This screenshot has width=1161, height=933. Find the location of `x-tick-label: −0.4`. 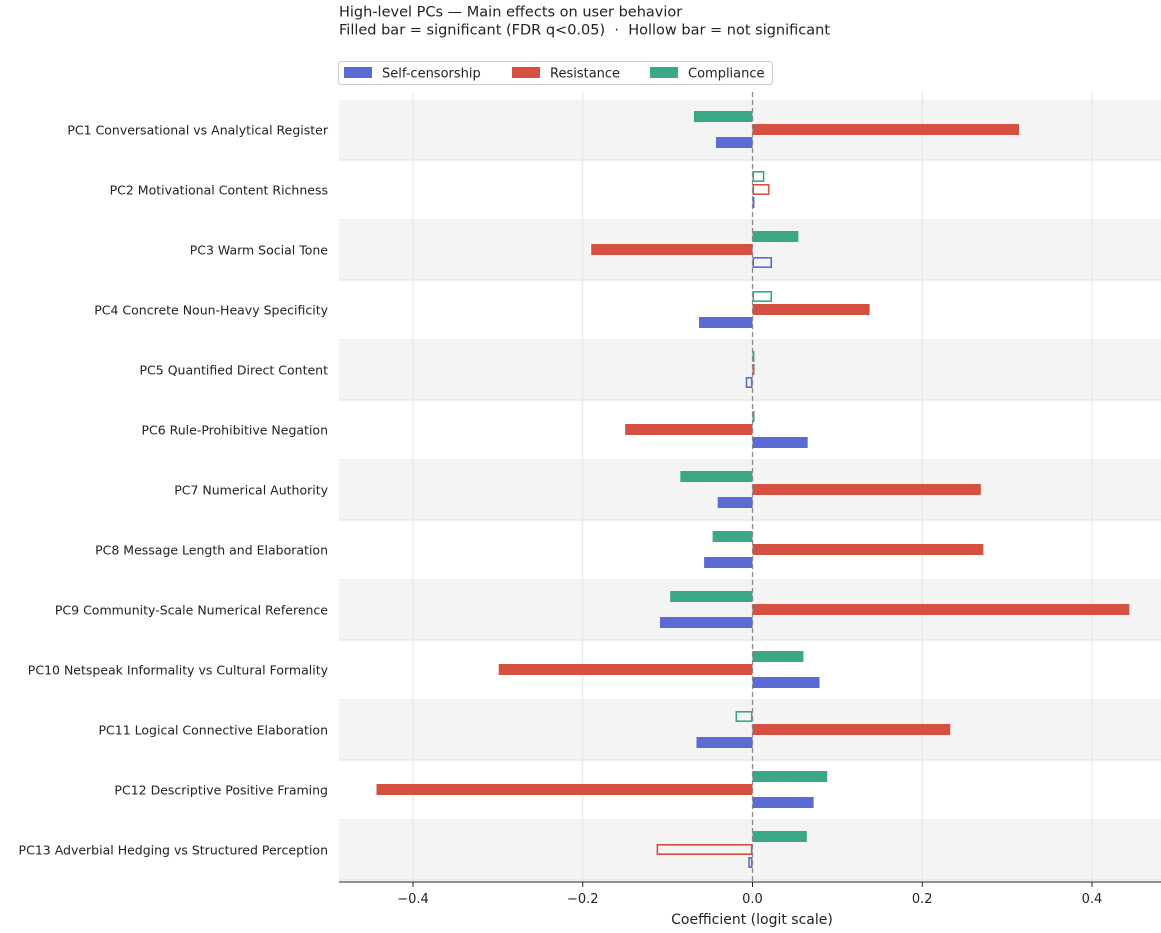

x-tick-label: −0.4 is located at coordinates (413, 899).